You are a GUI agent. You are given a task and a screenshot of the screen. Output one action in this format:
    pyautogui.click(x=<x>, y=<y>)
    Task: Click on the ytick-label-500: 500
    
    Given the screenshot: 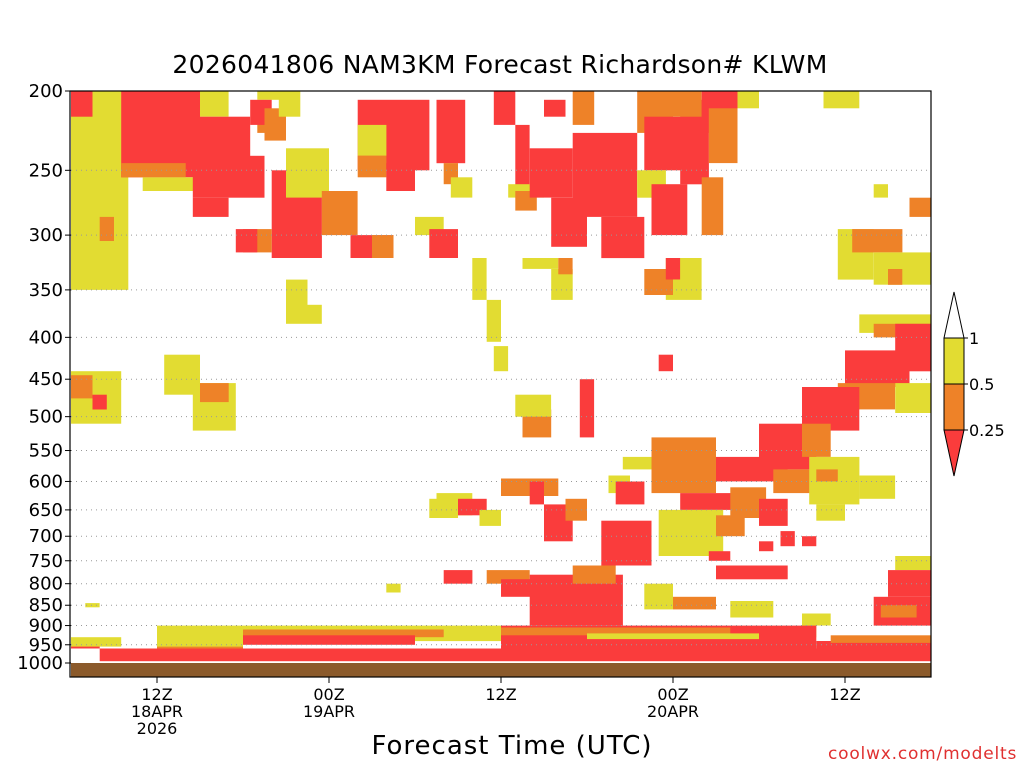 What is the action you would take?
    pyautogui.click(x=46, y=417)
    